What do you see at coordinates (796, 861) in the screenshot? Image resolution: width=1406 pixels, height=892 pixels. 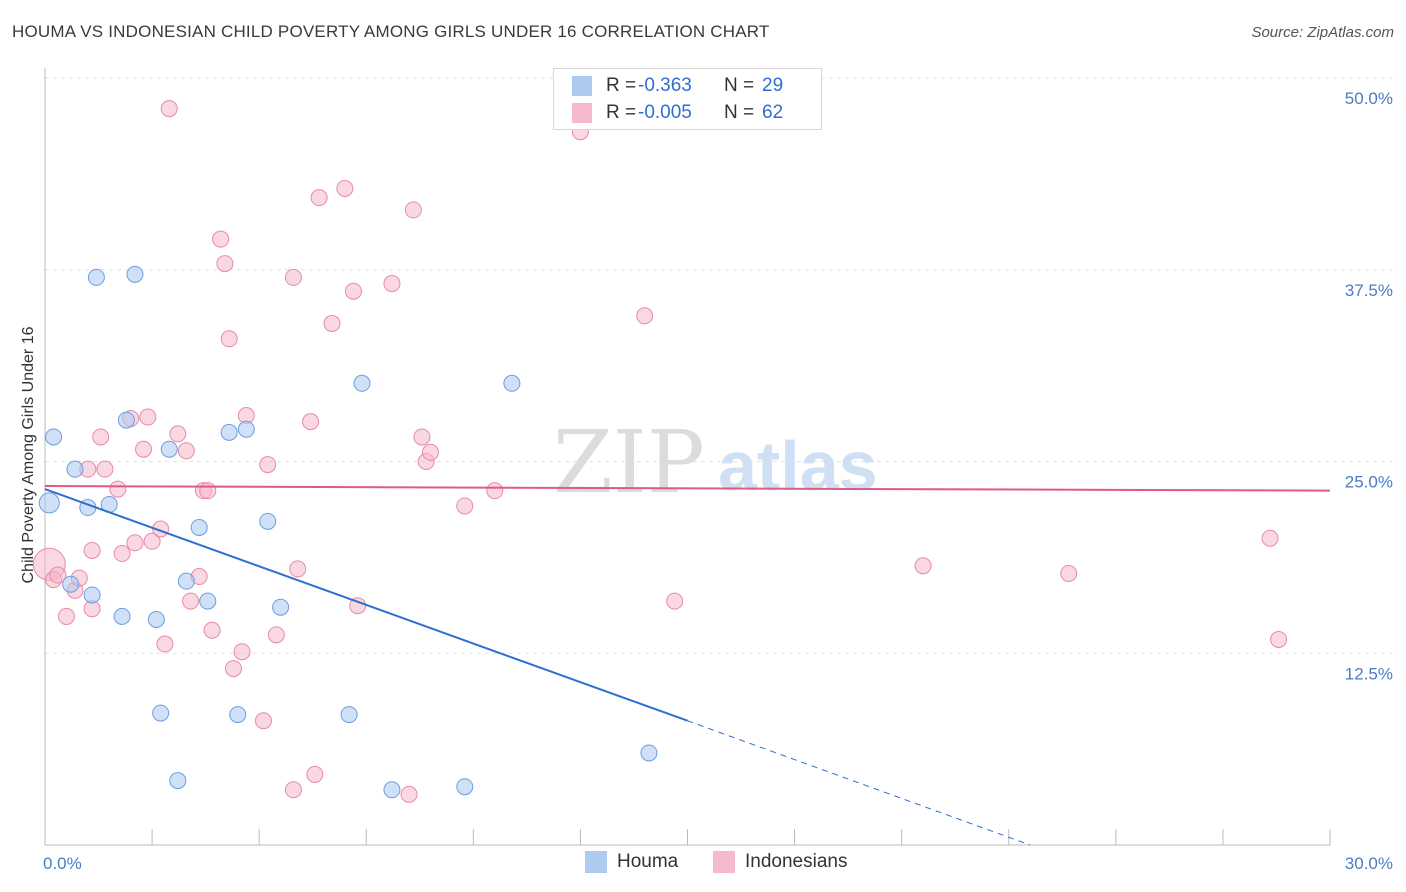 I see `indonesians-legend-label: Indonesians` at bounding box center [796, 861].